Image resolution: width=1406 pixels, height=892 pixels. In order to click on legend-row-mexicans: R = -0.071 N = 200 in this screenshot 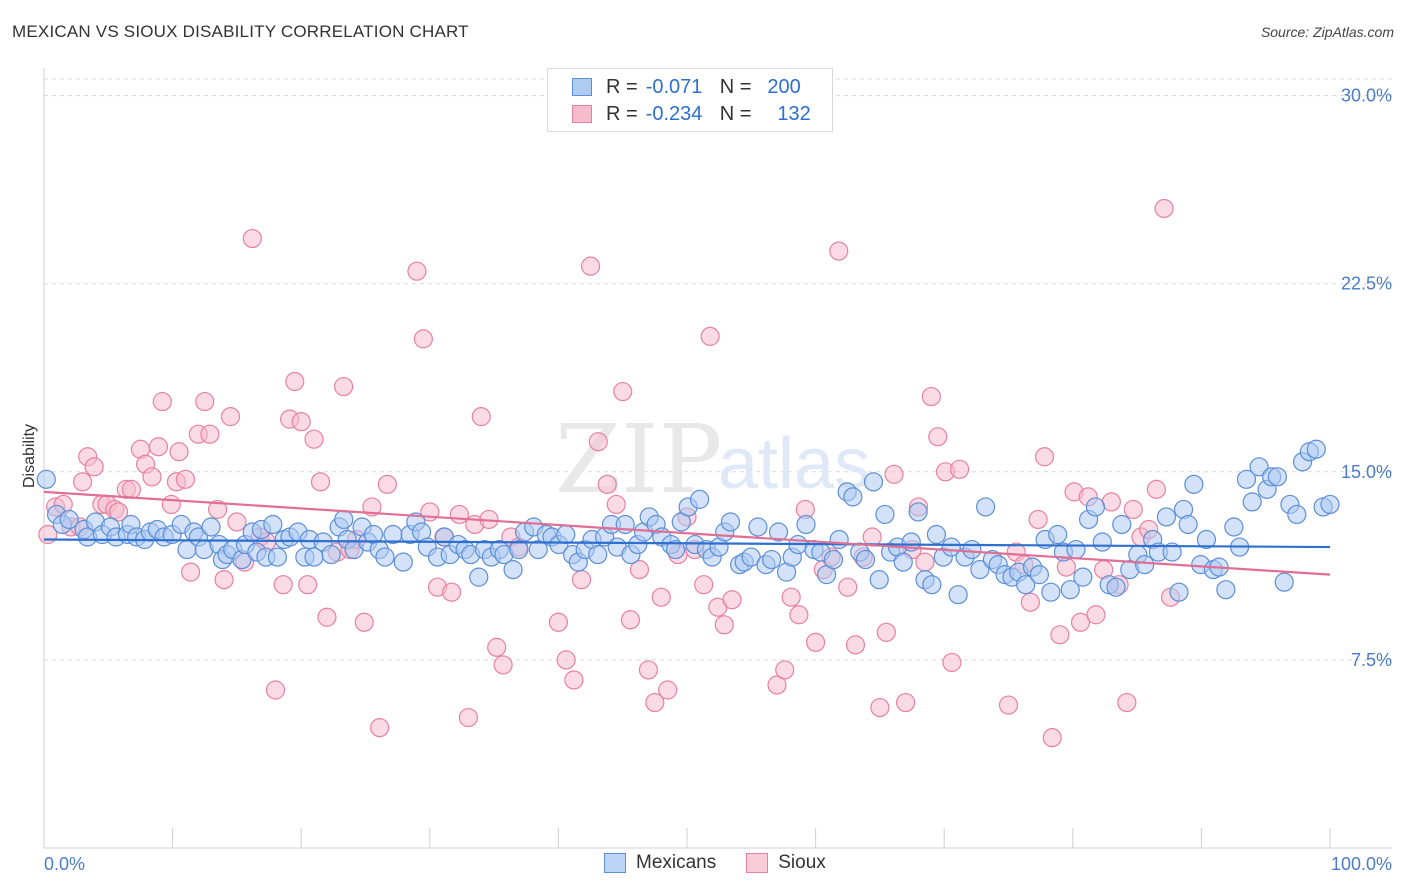, I will do `click(686, 87)`.